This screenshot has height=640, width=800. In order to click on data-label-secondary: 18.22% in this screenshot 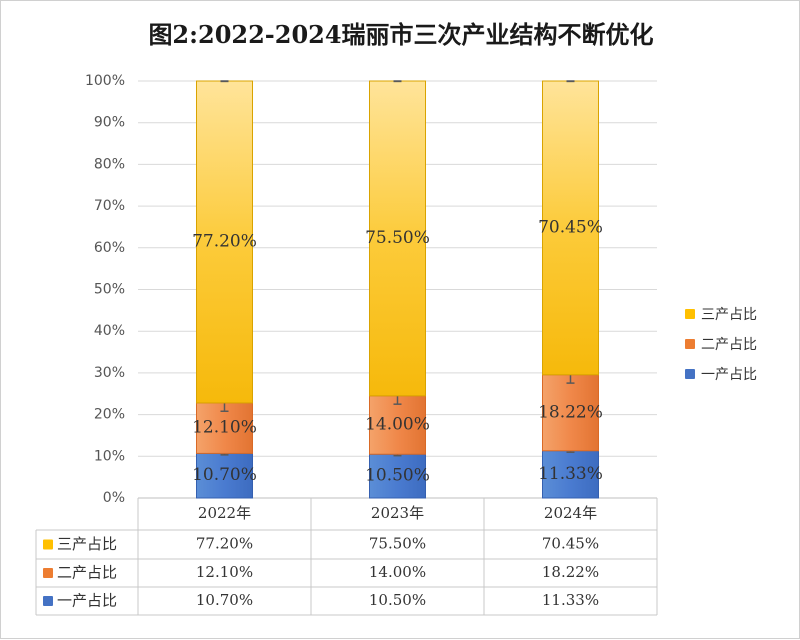, I will do `click(570, 412)`.